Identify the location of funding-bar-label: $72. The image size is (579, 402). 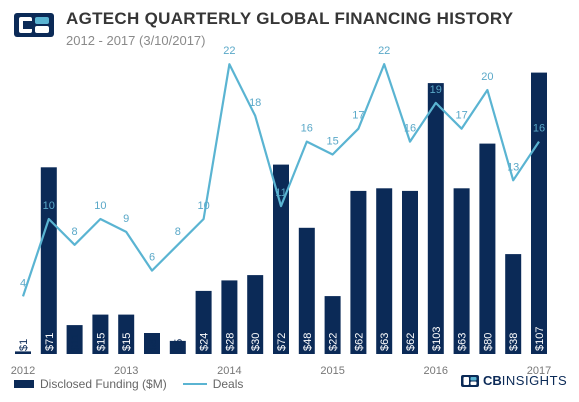
(282, 342).